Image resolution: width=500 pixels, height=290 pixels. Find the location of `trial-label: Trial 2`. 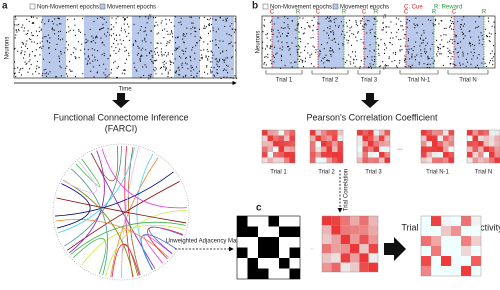

trial-label: Trial 2 is located at coordinates (330, 81).